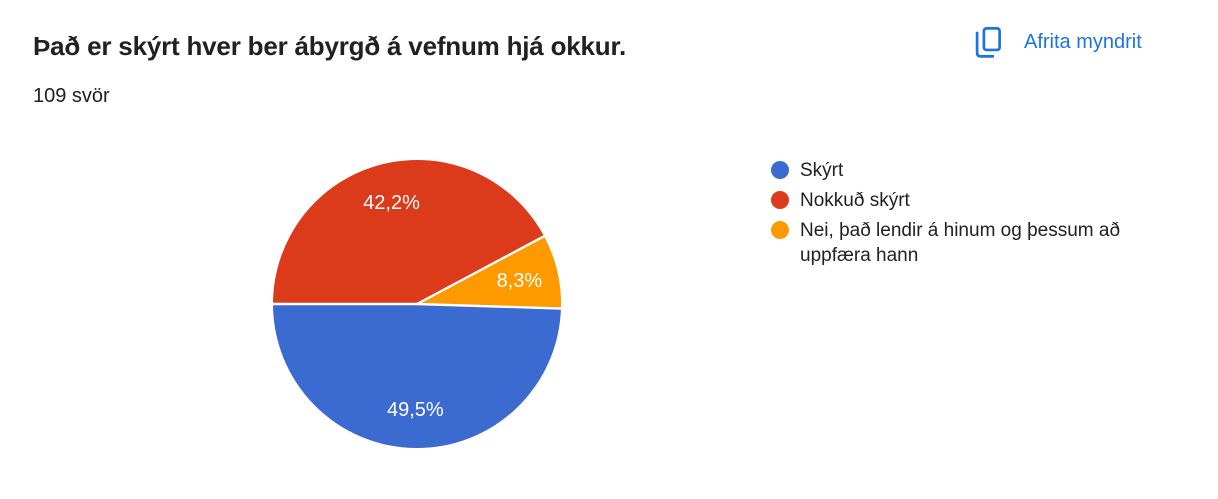  Describe the element at coordinates (822, 170) in the screenshot. I see `legend-label: Skýrt` at that location.